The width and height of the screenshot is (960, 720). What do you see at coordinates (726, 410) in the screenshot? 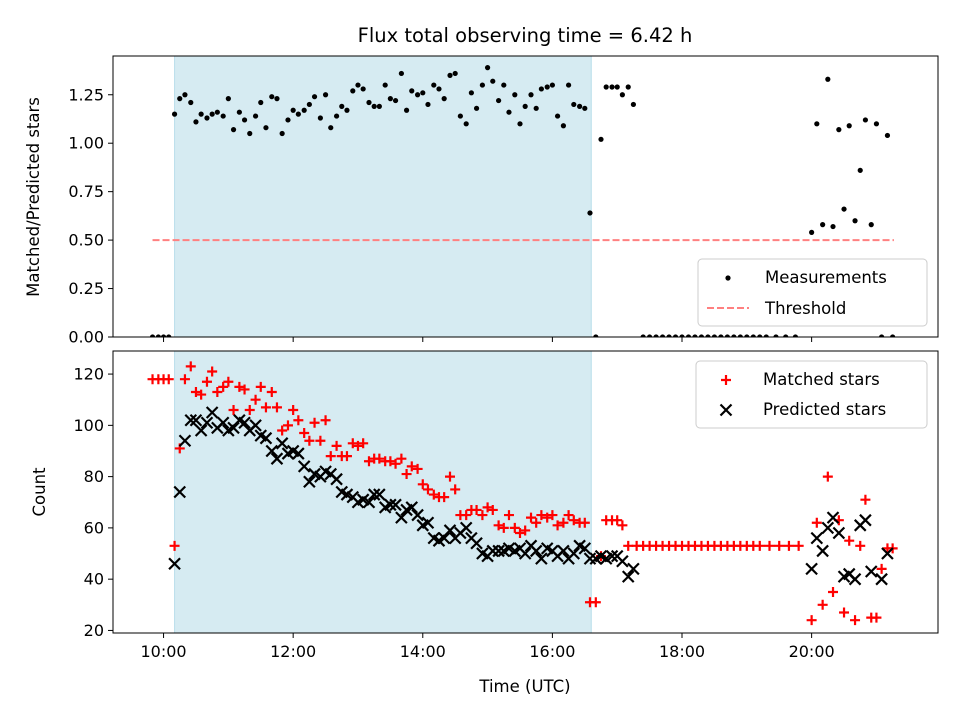
I see `legend-predicted-marker` at bounding box center [726, 410].